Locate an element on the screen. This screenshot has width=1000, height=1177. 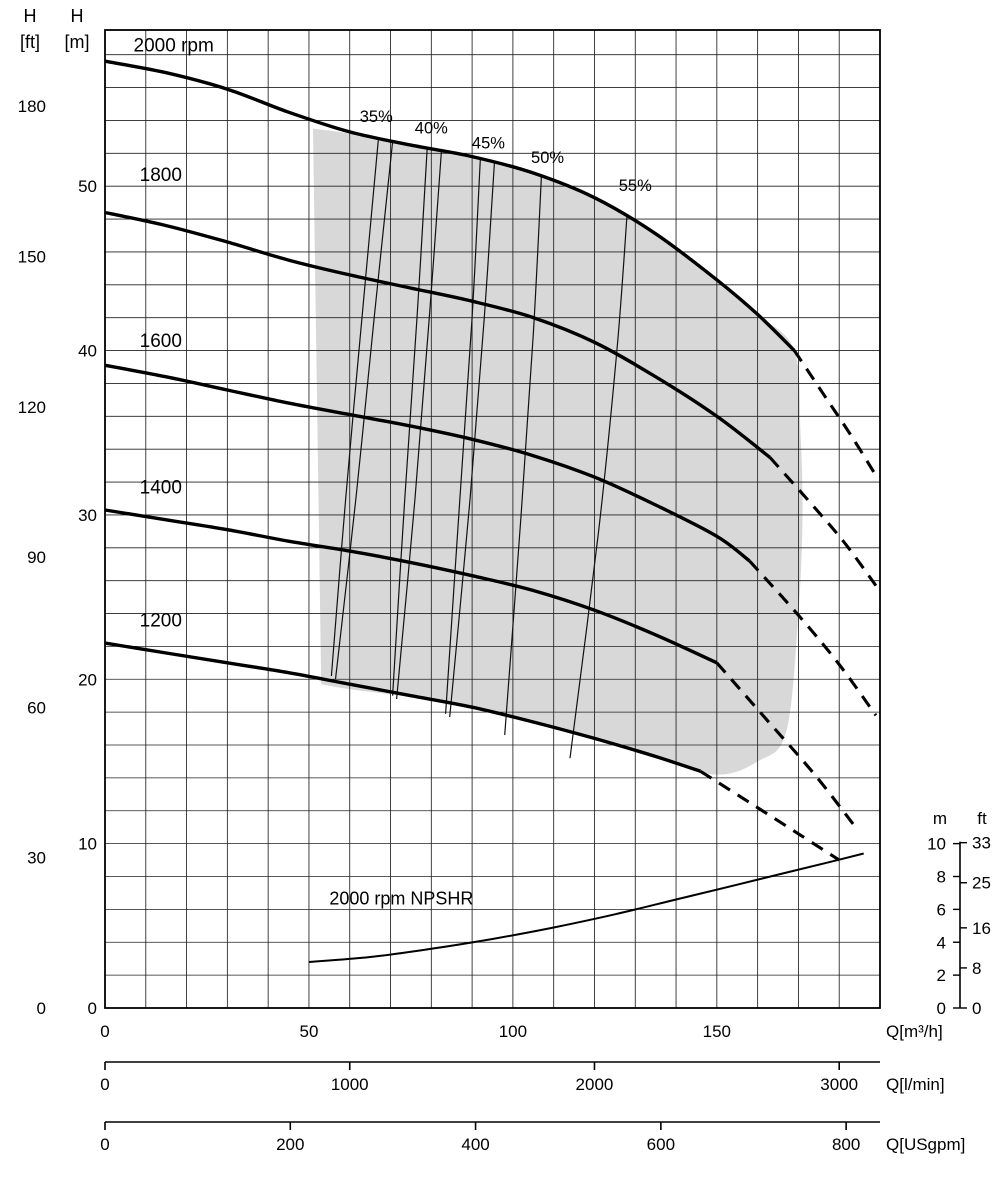
pump-curve-1200-dashed is located at coordinates (770, 815).